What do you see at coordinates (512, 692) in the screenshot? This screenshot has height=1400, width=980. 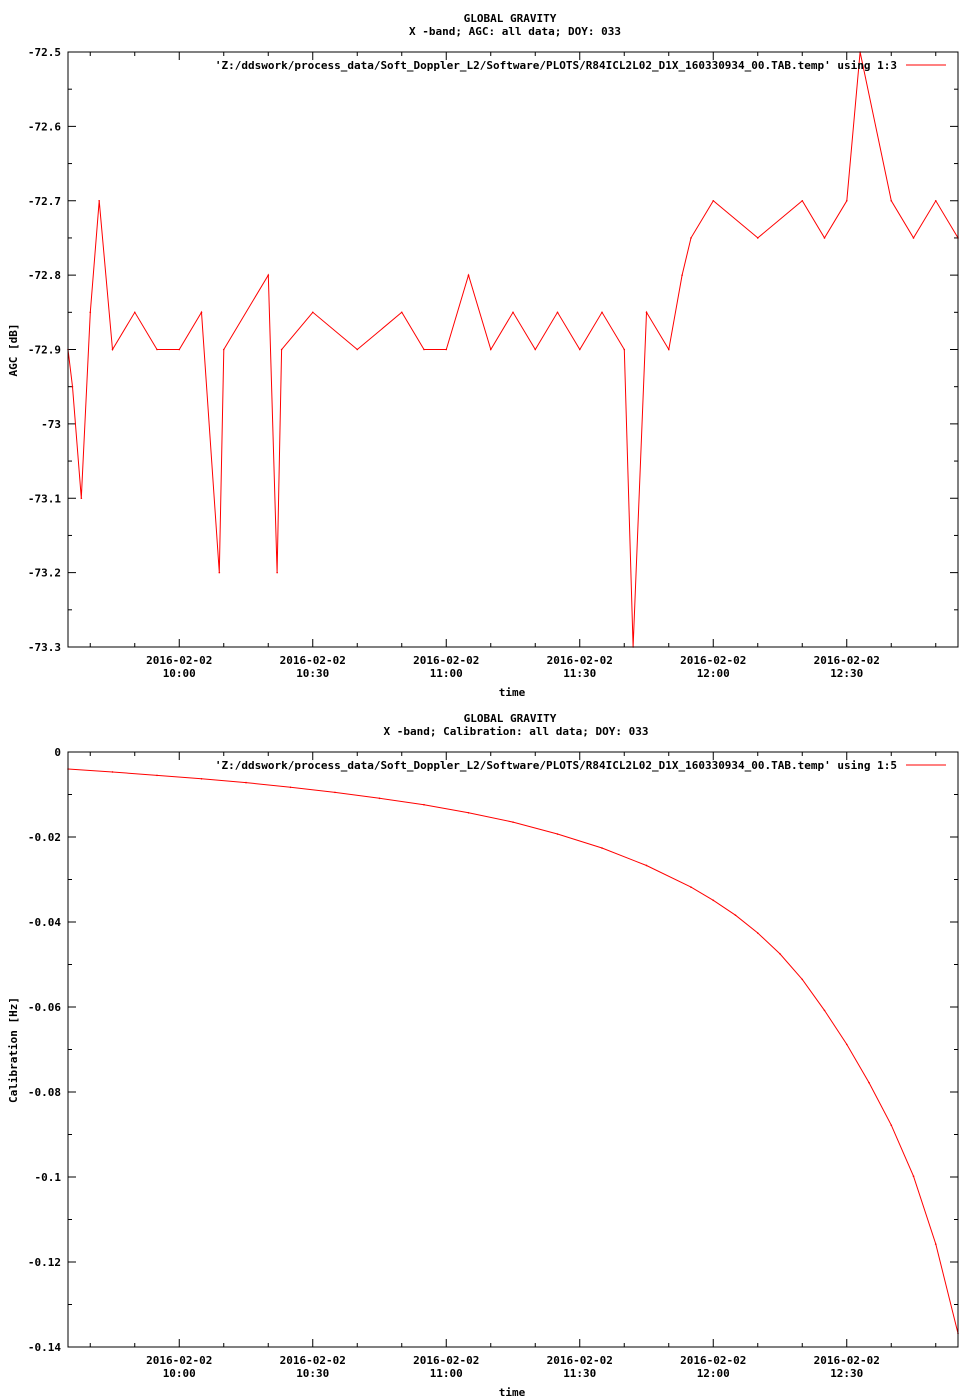 I see `agc-x-axis-label: time` at bounding box center [512, 692].